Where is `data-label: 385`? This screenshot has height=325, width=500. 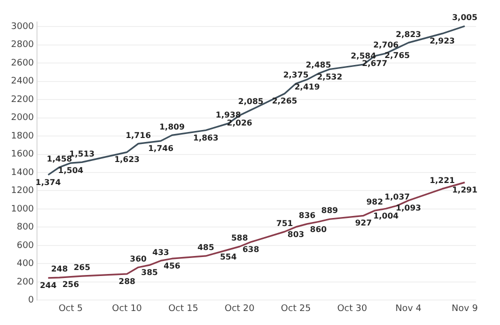 data-label: 385 is located at coordinates (149, 273).